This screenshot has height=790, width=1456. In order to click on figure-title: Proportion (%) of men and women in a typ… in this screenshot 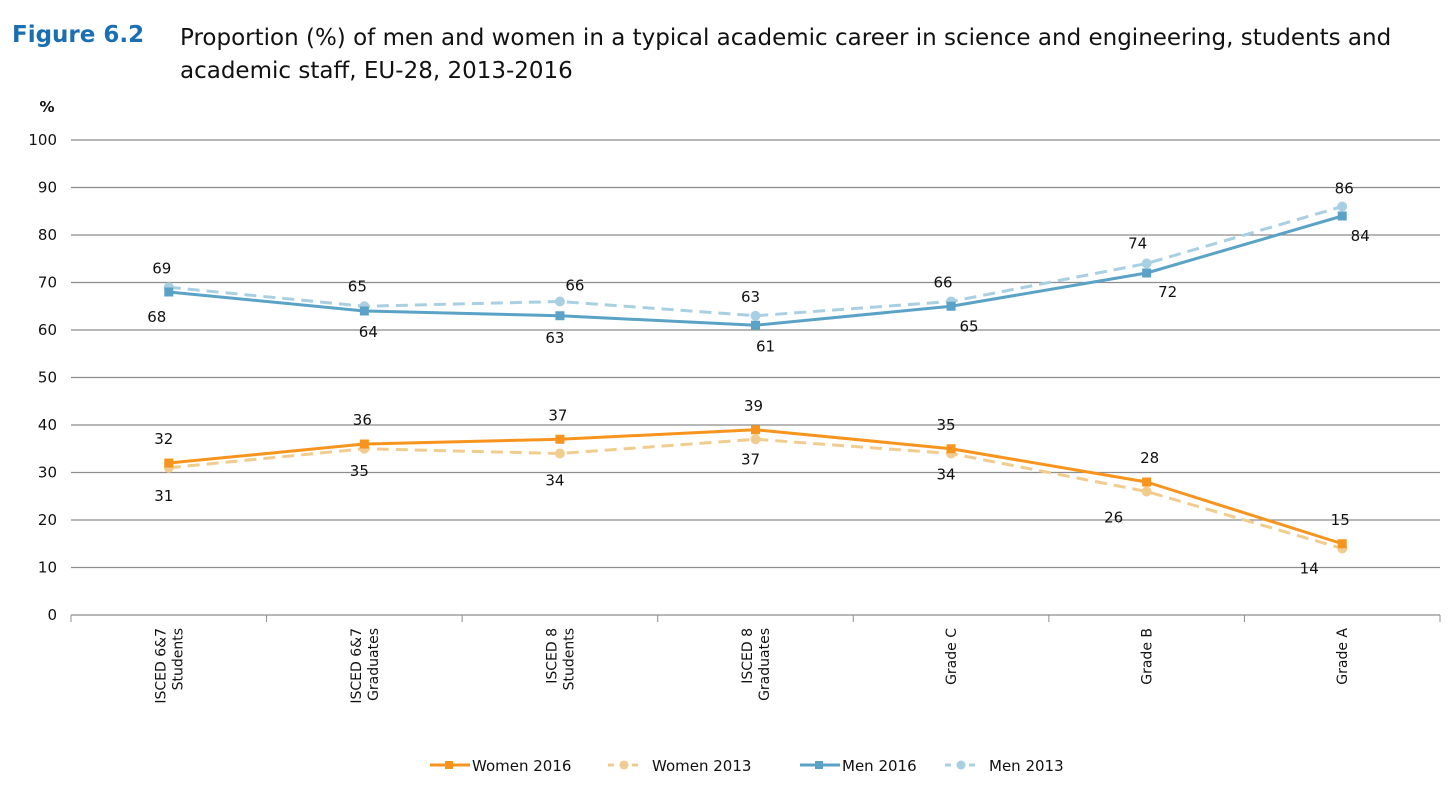, I will do `click(786, 54)`.